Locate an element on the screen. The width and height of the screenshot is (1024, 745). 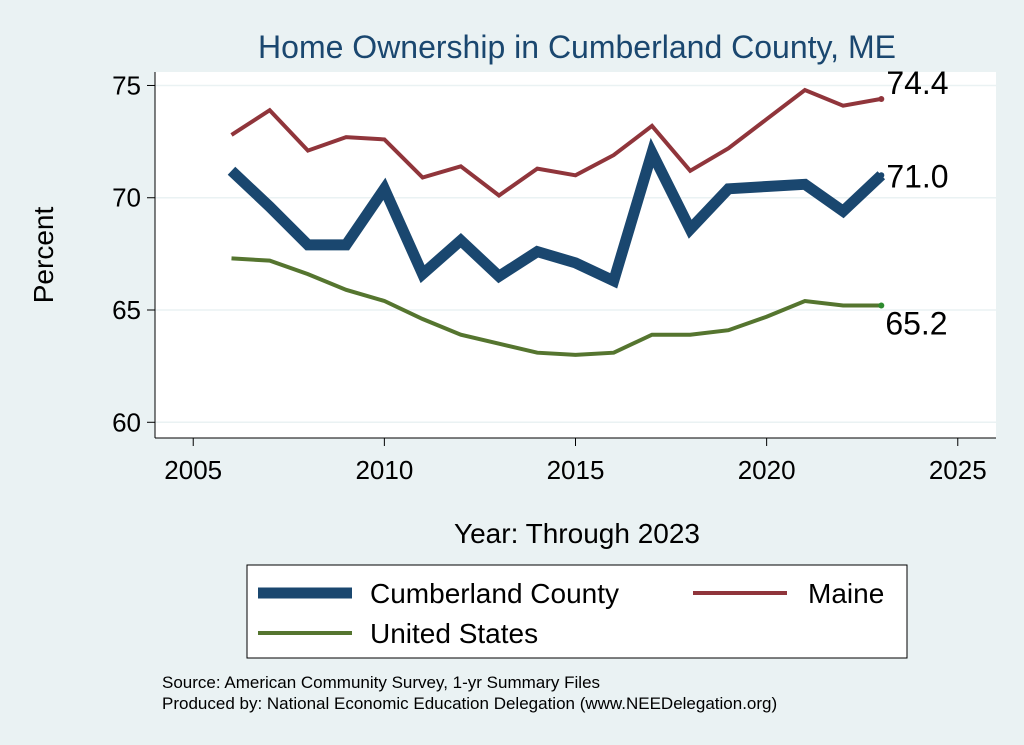
legend: Cumberland County Maine United States is located at coordinates (577, 611).